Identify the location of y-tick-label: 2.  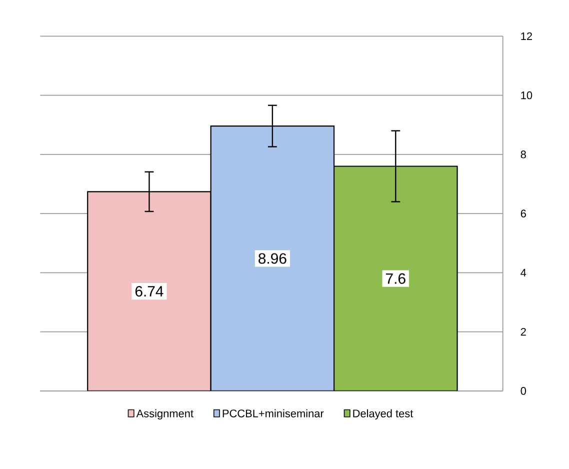
(523, 332).